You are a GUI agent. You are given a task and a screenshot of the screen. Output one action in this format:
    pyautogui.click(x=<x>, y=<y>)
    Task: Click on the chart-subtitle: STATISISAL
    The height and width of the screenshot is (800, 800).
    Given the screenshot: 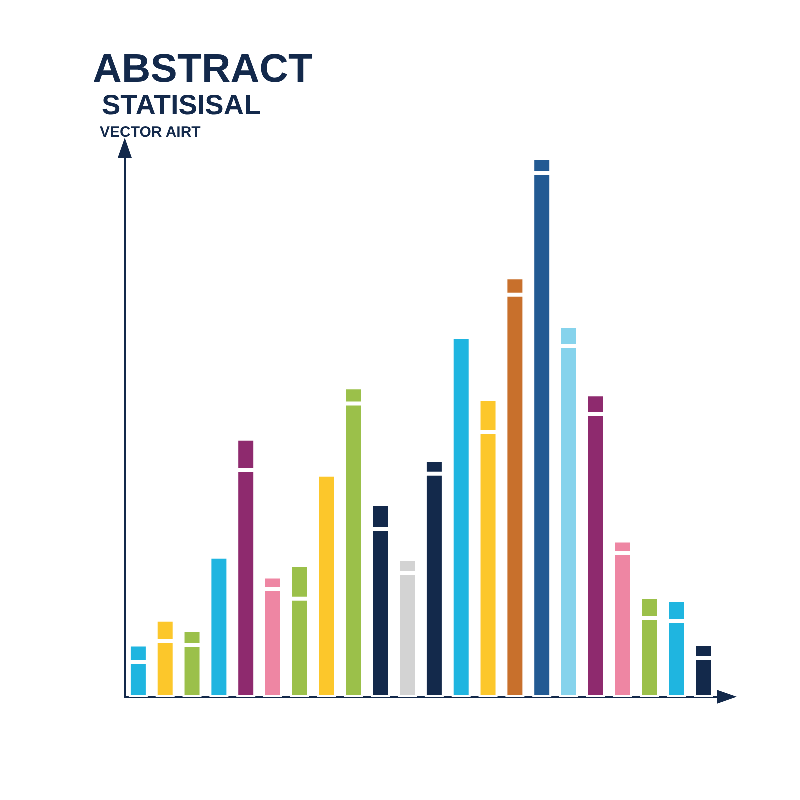 What is the action you would take?
    pyautogui.click(x=182, y=105)
    